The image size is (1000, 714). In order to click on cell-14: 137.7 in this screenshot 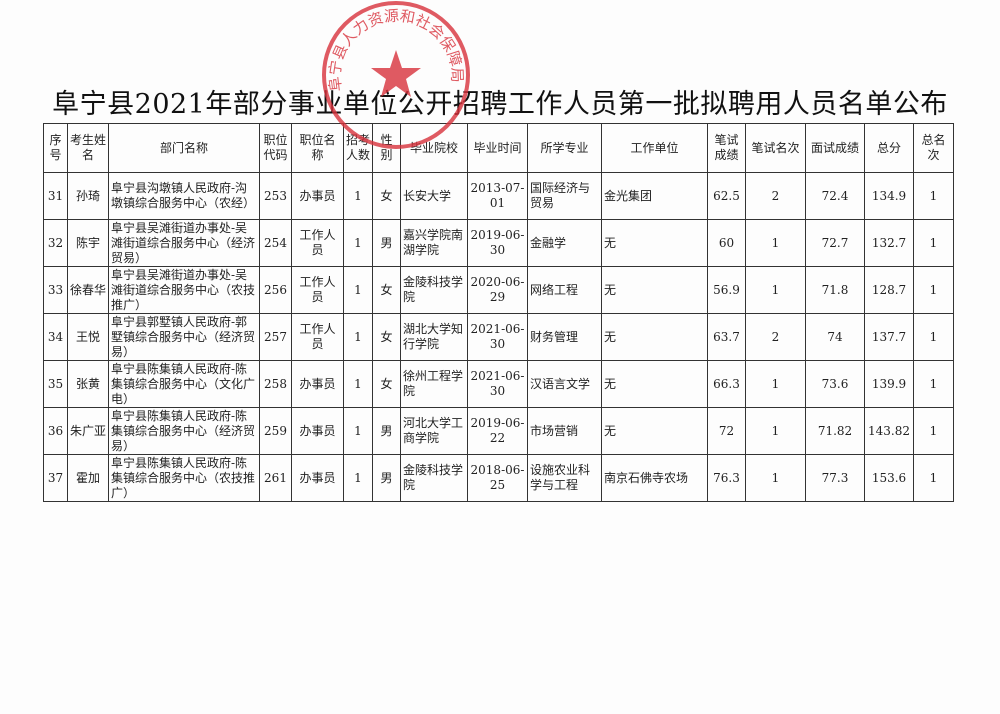, I will do `click(889, 337)`.